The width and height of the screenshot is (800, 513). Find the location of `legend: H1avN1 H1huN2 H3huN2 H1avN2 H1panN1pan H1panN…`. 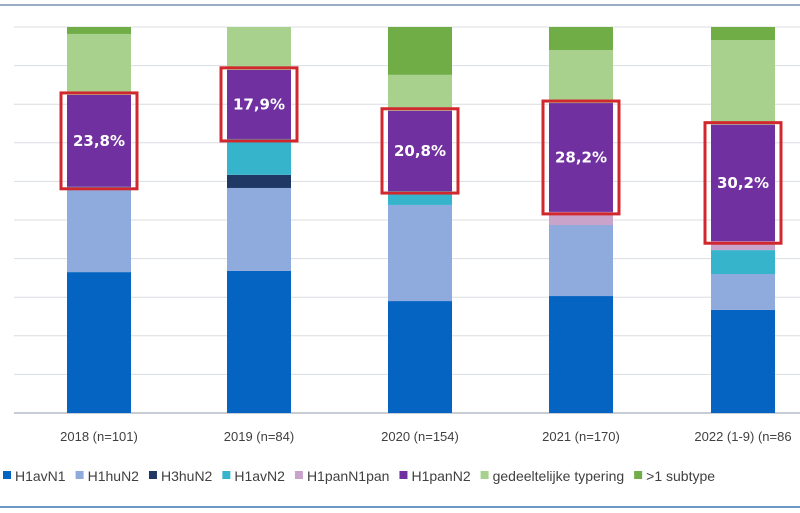

legend: H1avN1 H1huN2 H3huN2 H1avN2 H1panN1pan H1panN… is located at coordinates (359, 476).